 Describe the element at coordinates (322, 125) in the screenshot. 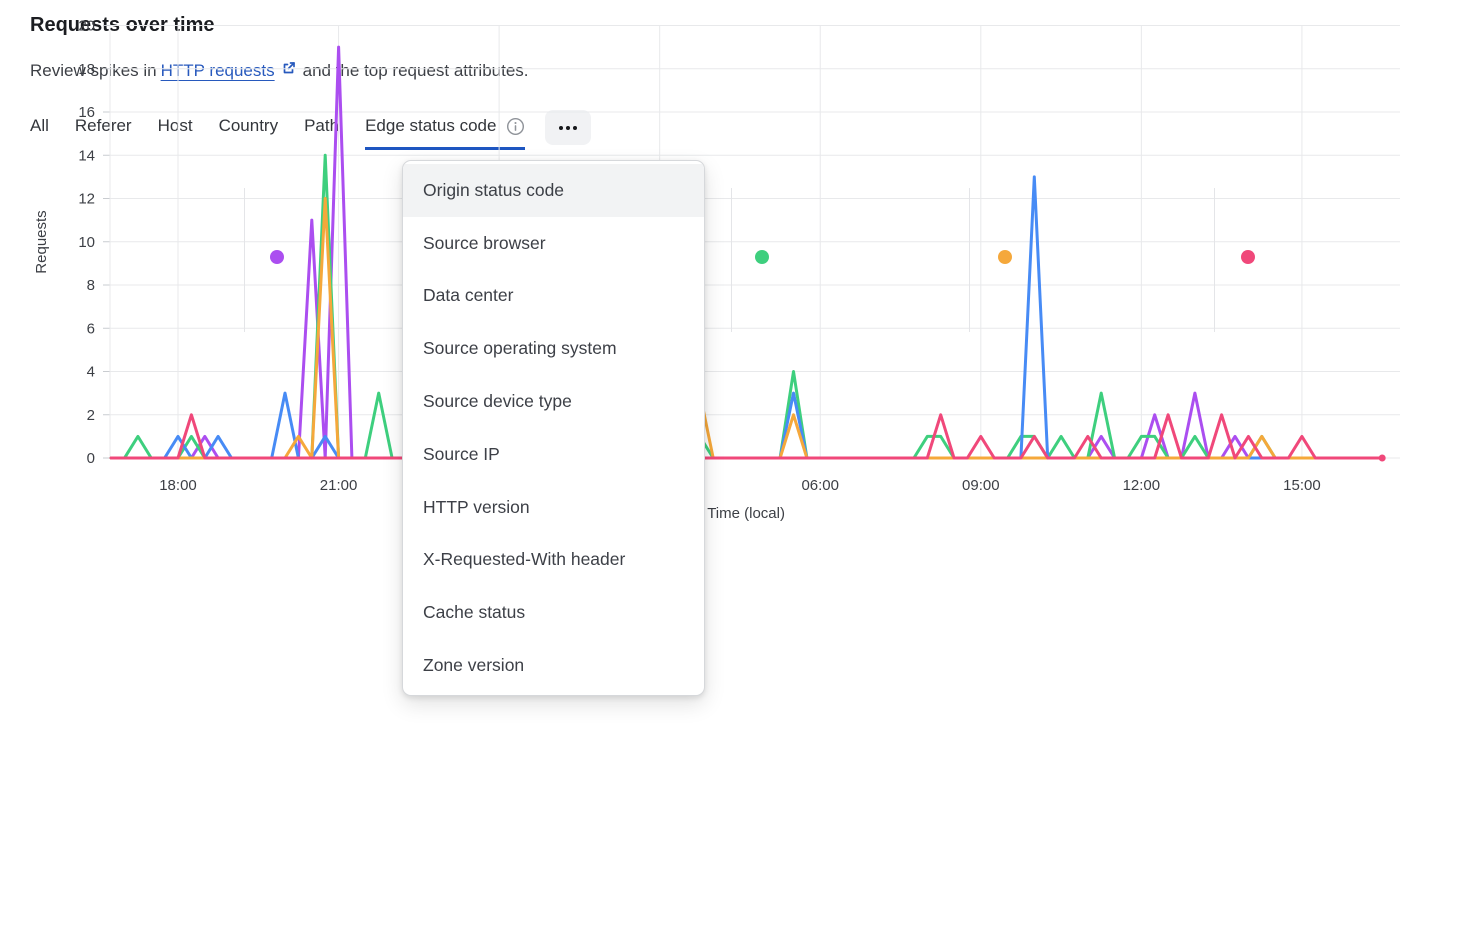

I see `tab-label: Path` at that location.